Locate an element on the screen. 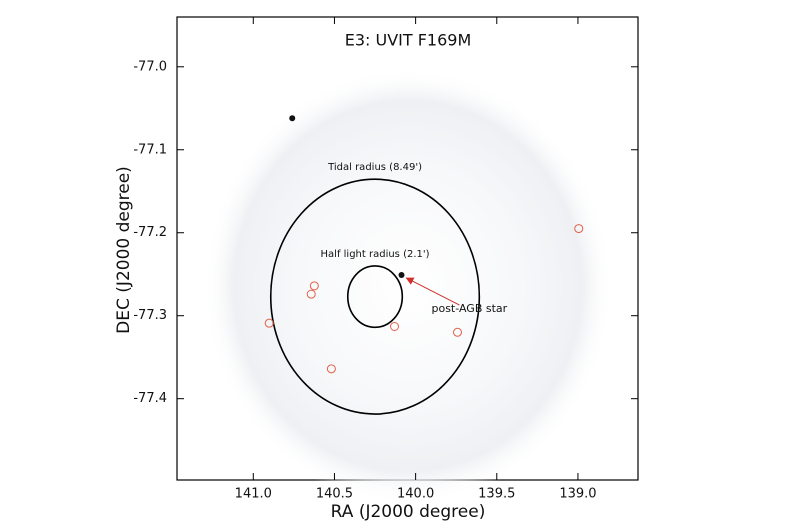 This screenshot has width=800, height=530. y-axis-label: DEC (J2000 degree) is located at coordinates (124, 250).